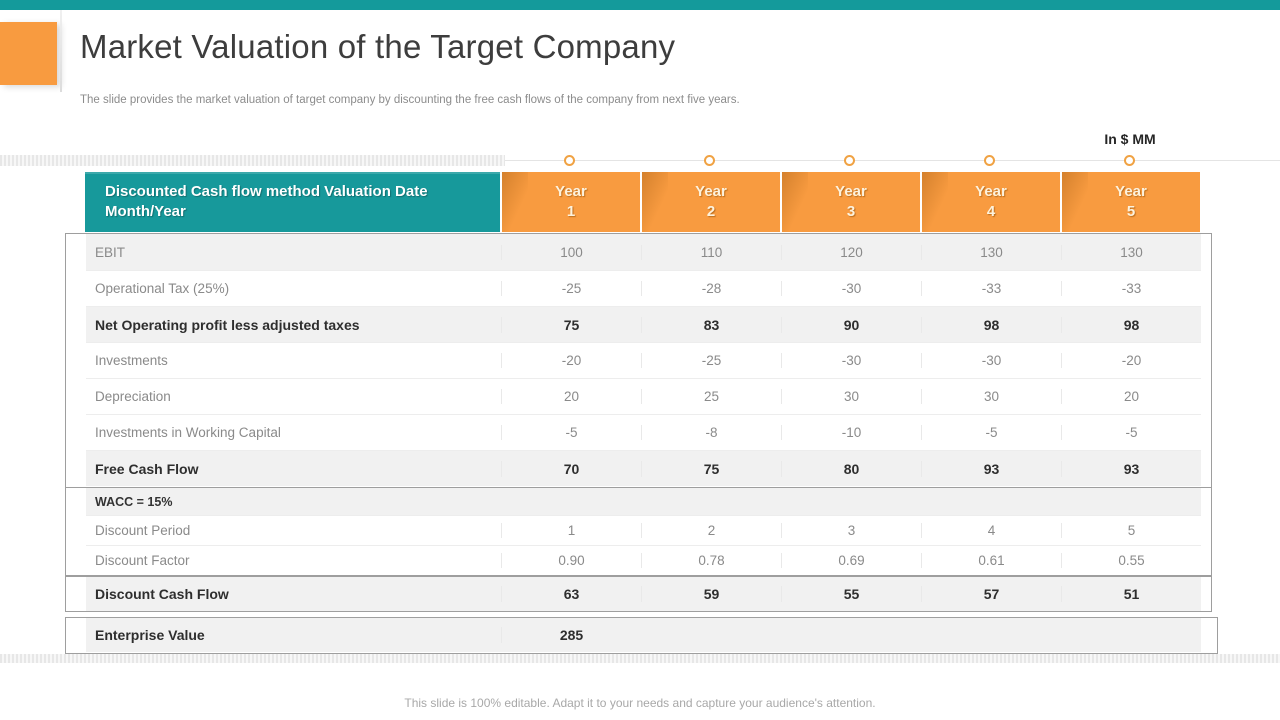 This screenshot has width=1280, height=720. I want to click on table-row: EBIT 100 110 120 130 130, so click(643, 252).